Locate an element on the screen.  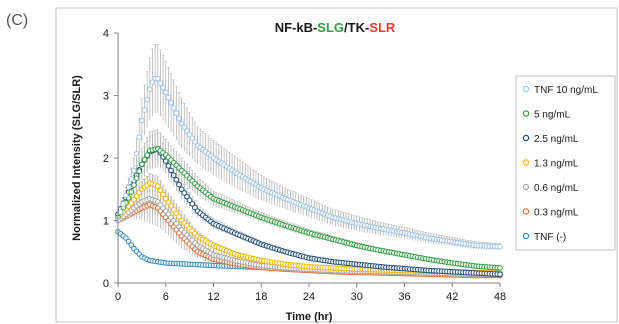
x-tick-label: 0 is located at coordinates (118, 297).